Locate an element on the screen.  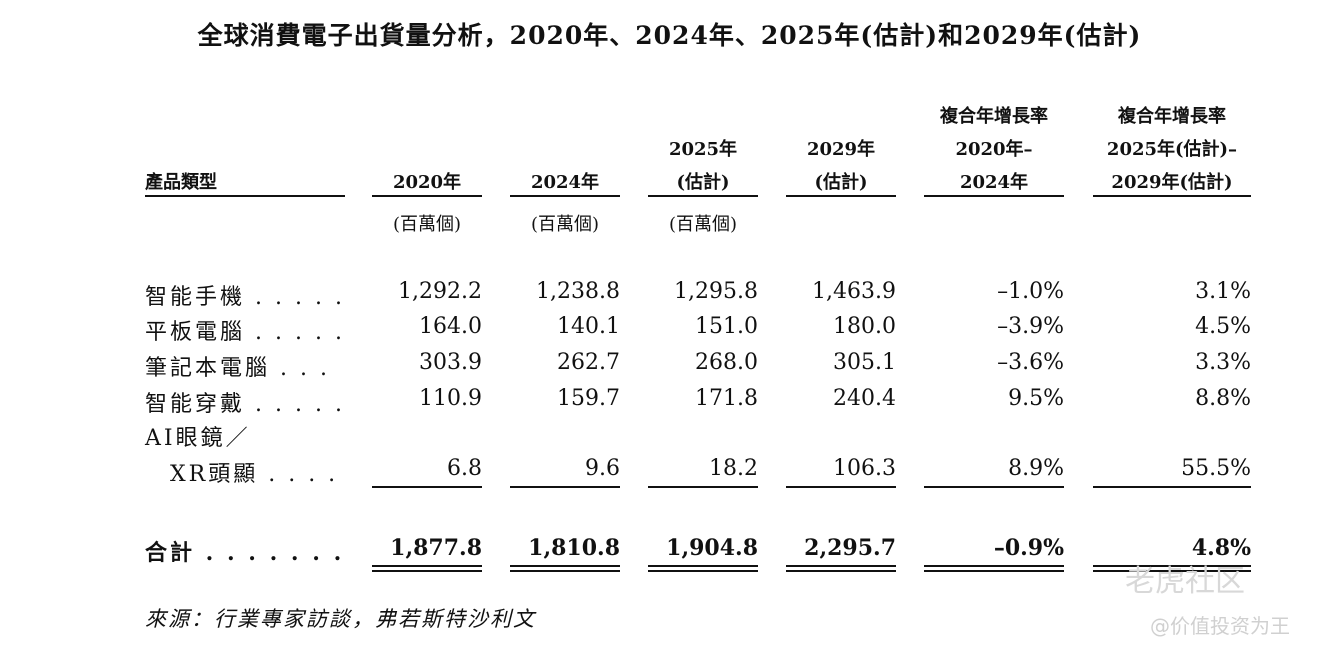
watermark-handle: @价值投资为王 is located at coordinates (1220, 626).